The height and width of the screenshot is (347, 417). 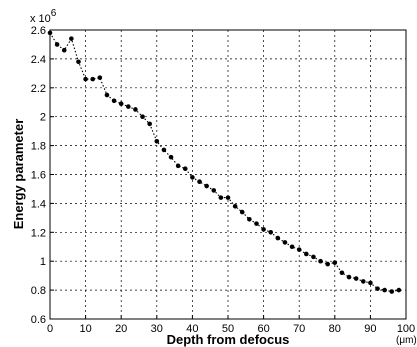 I want to click on y-axis-title: Energy parameter, so click(x=18, y=174).